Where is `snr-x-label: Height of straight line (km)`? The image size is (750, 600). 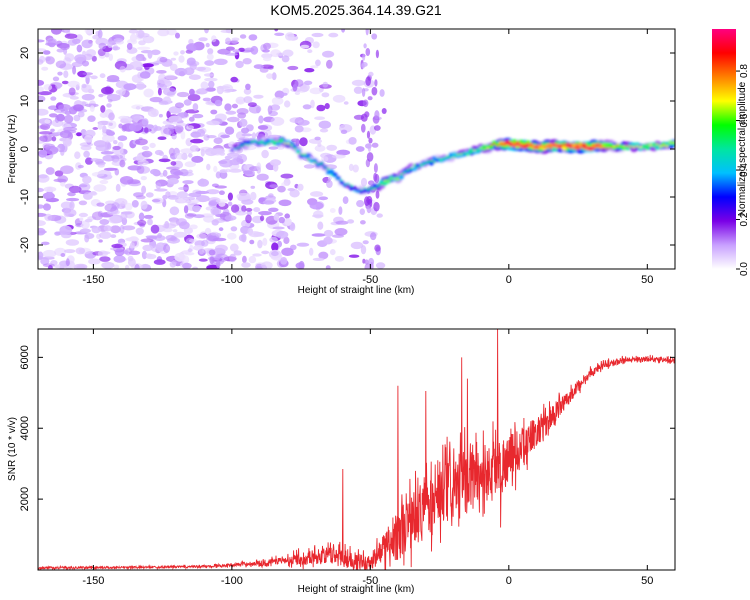 snr-x-label: Height of straight line (km) is located at coordinates (356, 589).